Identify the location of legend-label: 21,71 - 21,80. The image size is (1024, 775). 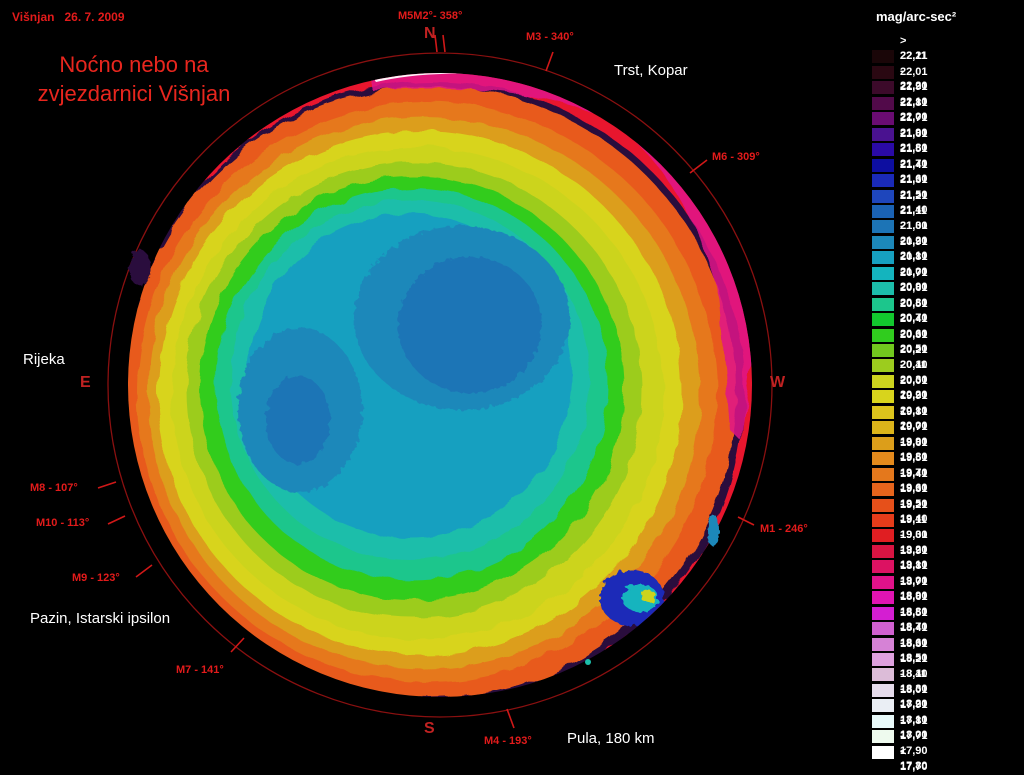
(914, 133).